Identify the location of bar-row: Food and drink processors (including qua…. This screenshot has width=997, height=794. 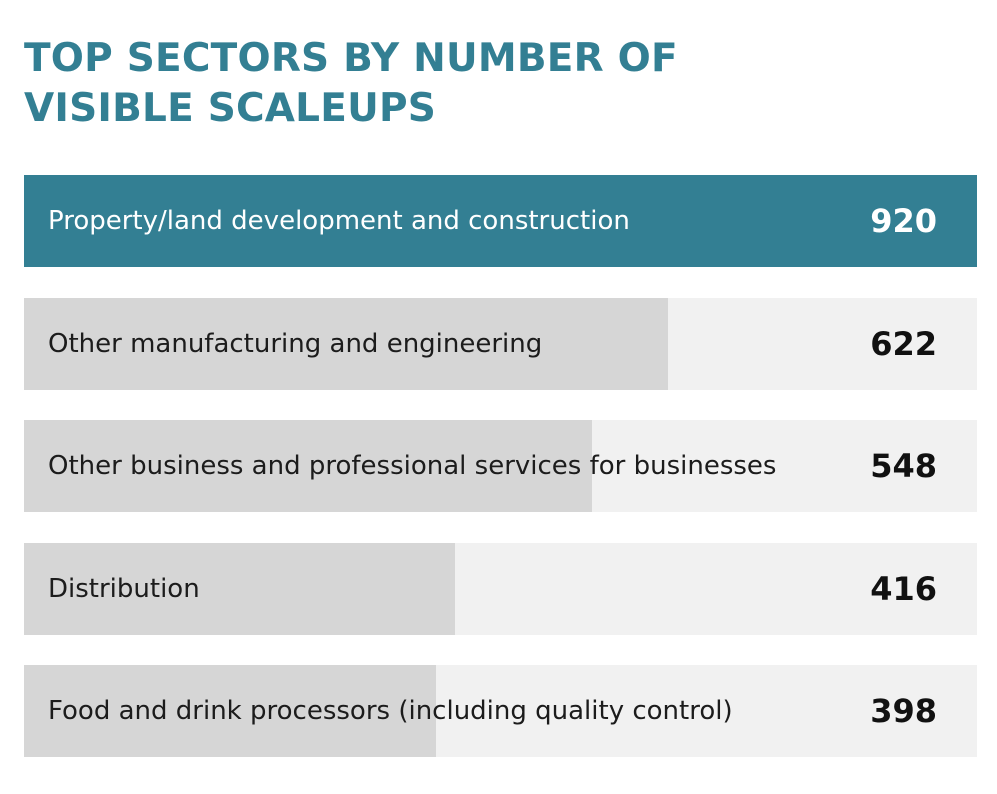
(500, 711).